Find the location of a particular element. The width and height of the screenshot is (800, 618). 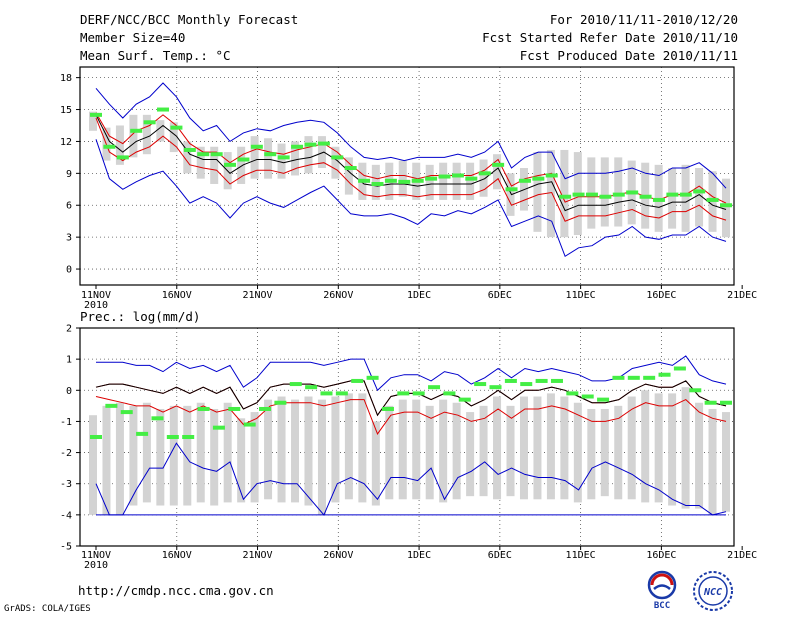

x-tick-label: 21NOV is located at coordinates (257, 555).